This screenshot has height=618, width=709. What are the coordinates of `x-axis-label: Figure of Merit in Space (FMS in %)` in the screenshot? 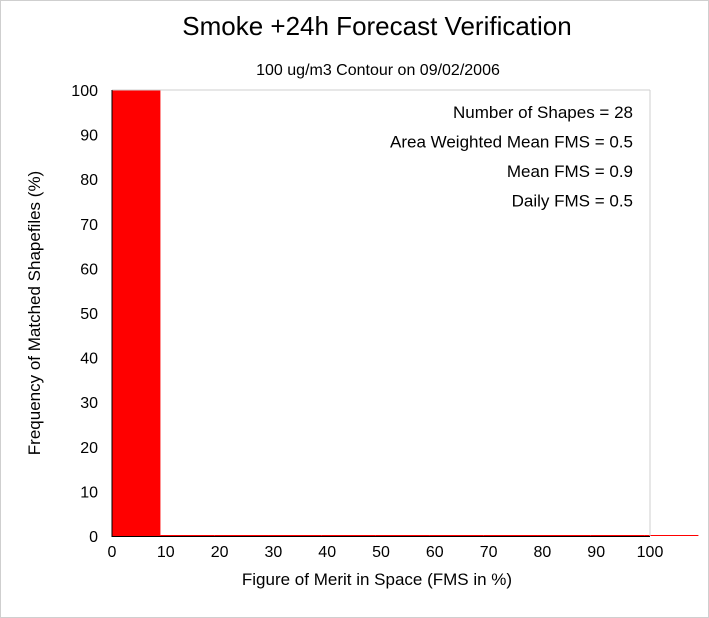 It's located at (377, 579).